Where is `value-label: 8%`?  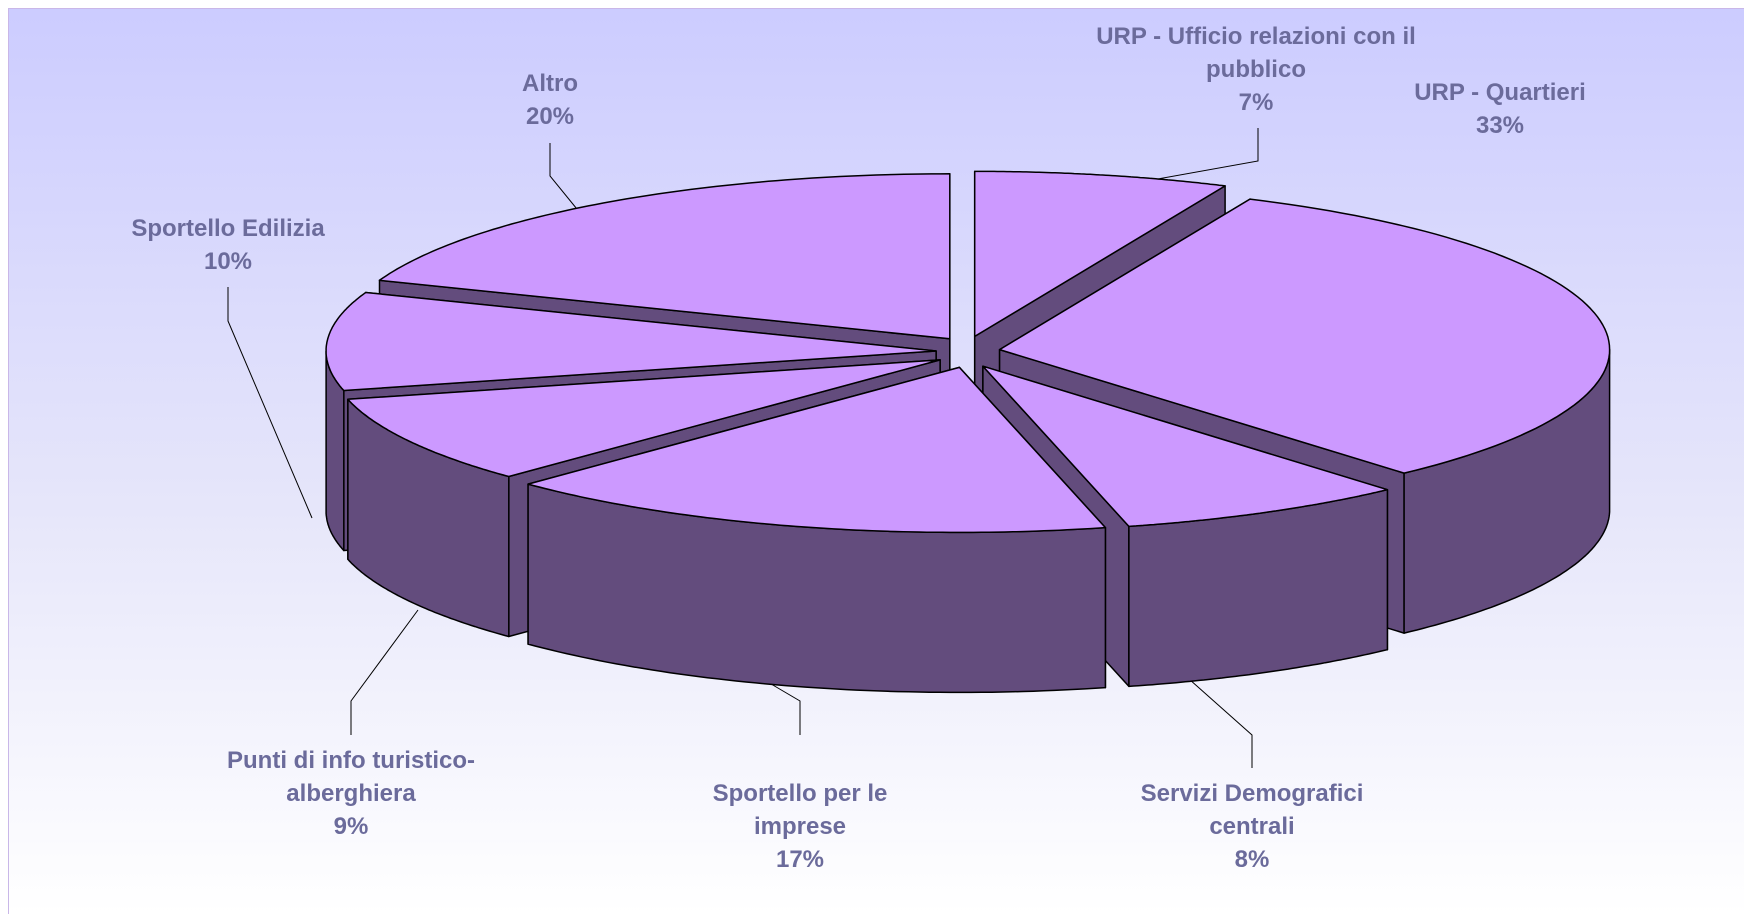 value-label: 8% is located at coordinates (1252, 859).